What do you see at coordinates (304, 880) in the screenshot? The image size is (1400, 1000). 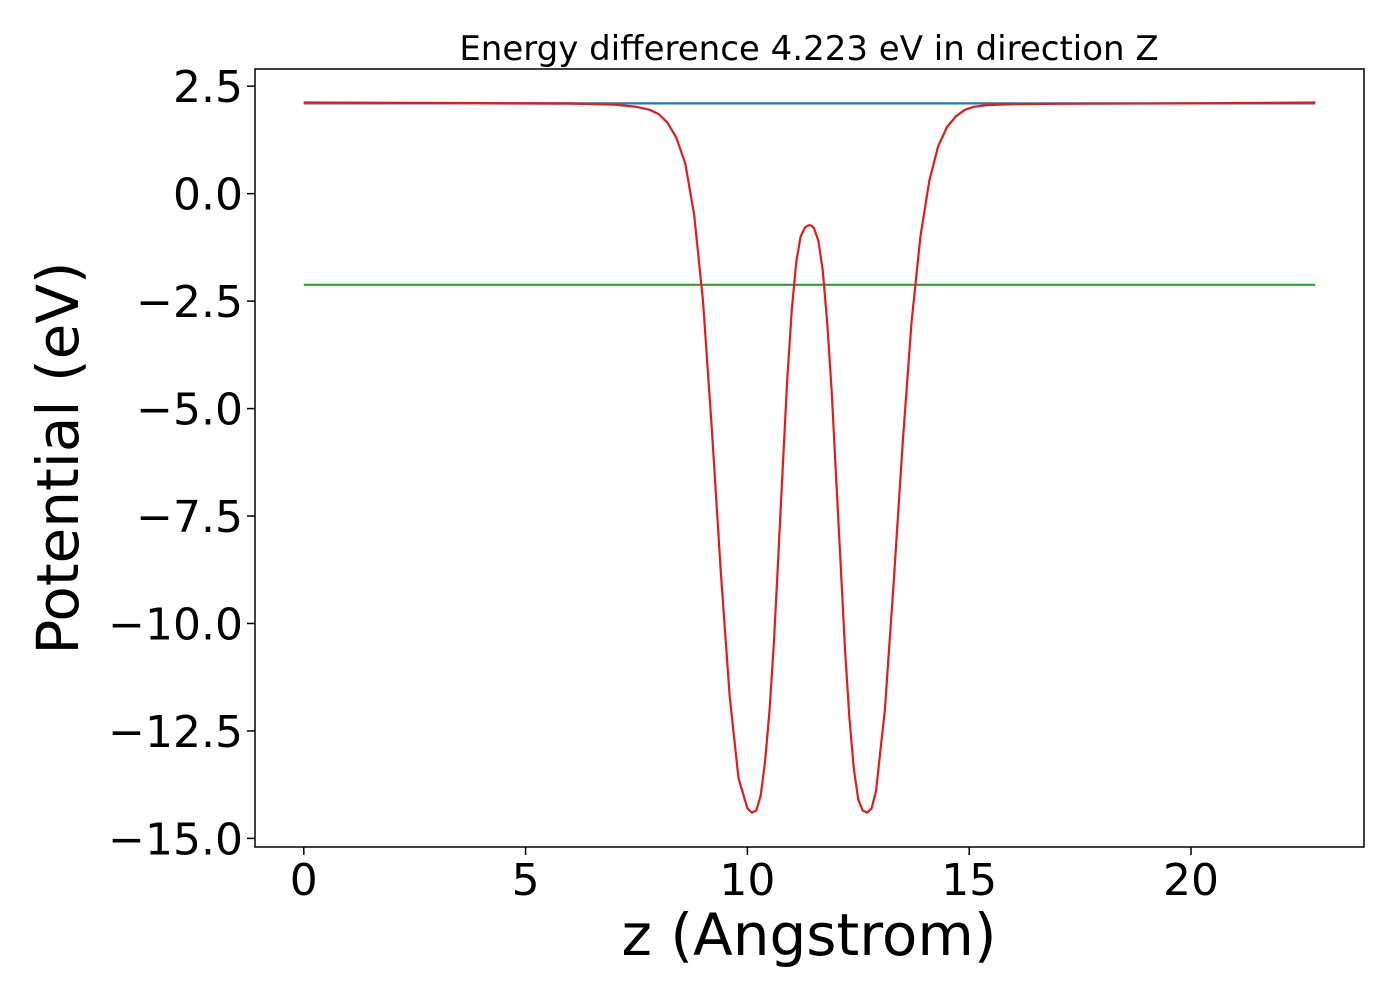 I see `x-tick-label: 0` at bounding box center [304, 880].